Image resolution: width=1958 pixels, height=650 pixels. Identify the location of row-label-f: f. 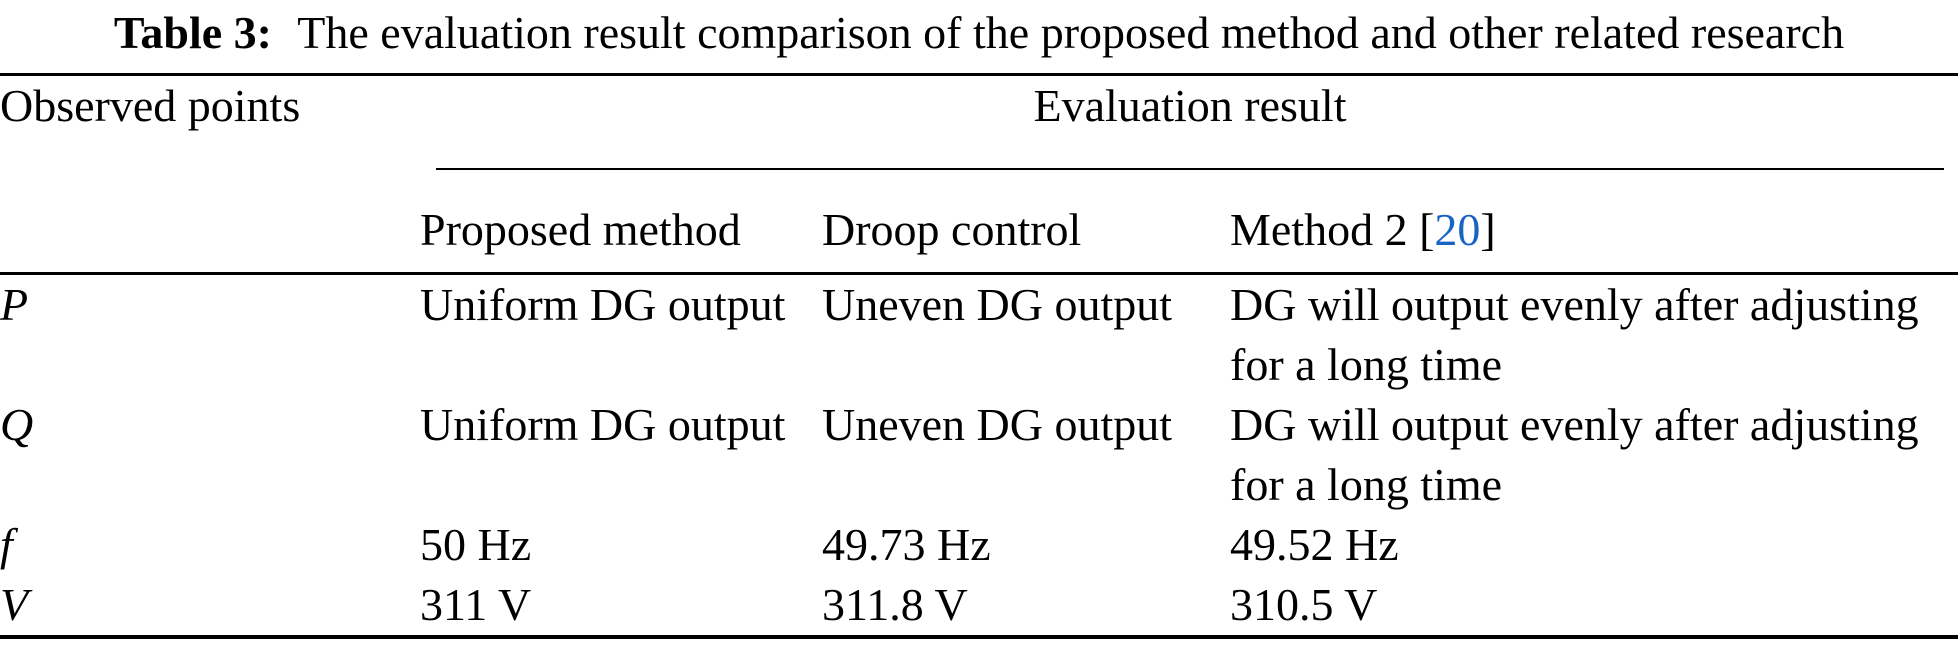
(6, 544).